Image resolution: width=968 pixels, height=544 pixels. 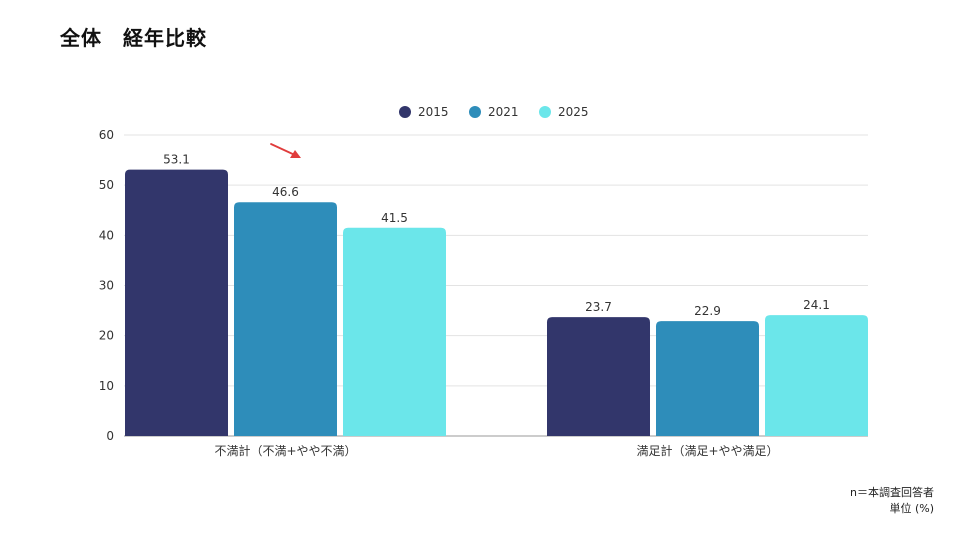 I want to click on x-category-label: 満足計（満足+やや満足）, so click(x=707, y=450).